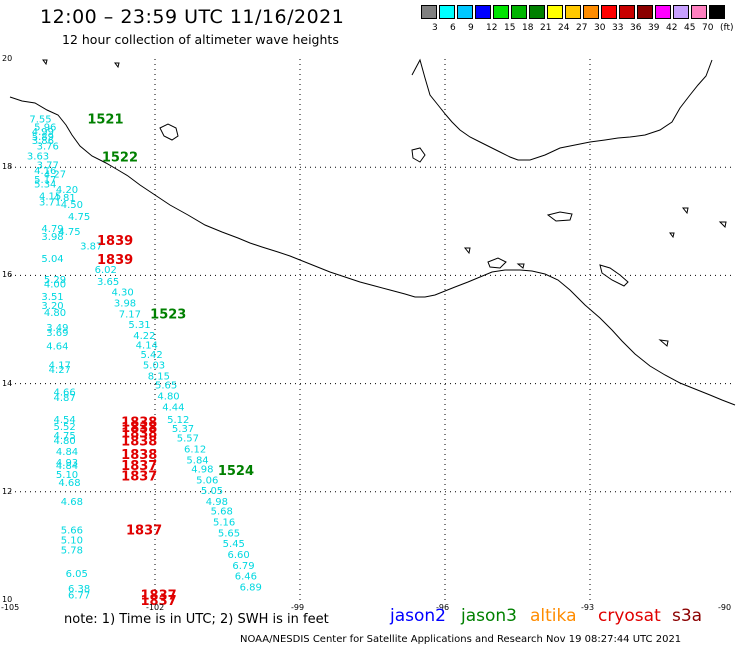  What do you see at coordinates (471, 28) in the screenshot?
I see `scale-label: 9` at bounding box center [471, 28].